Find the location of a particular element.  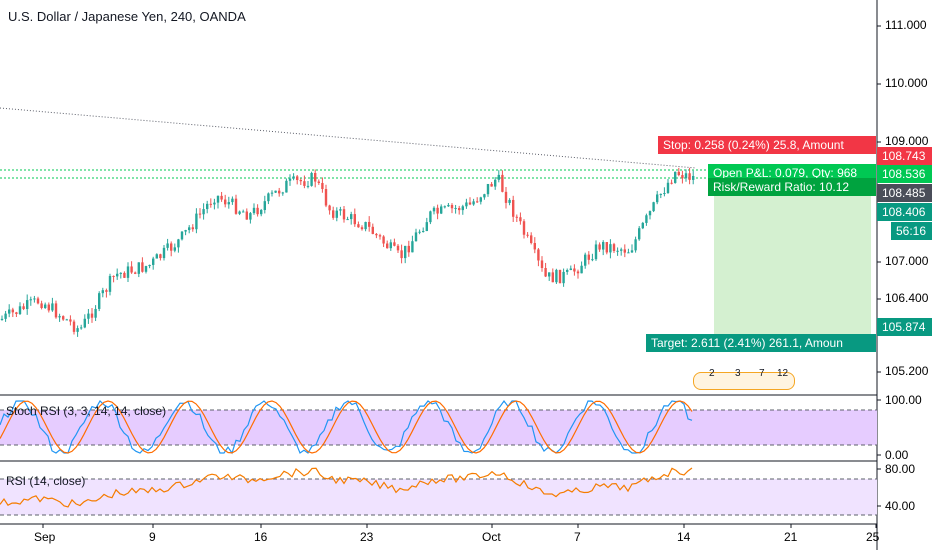

stop-price-tag: 108.743 is located at coordinates (904, 156).